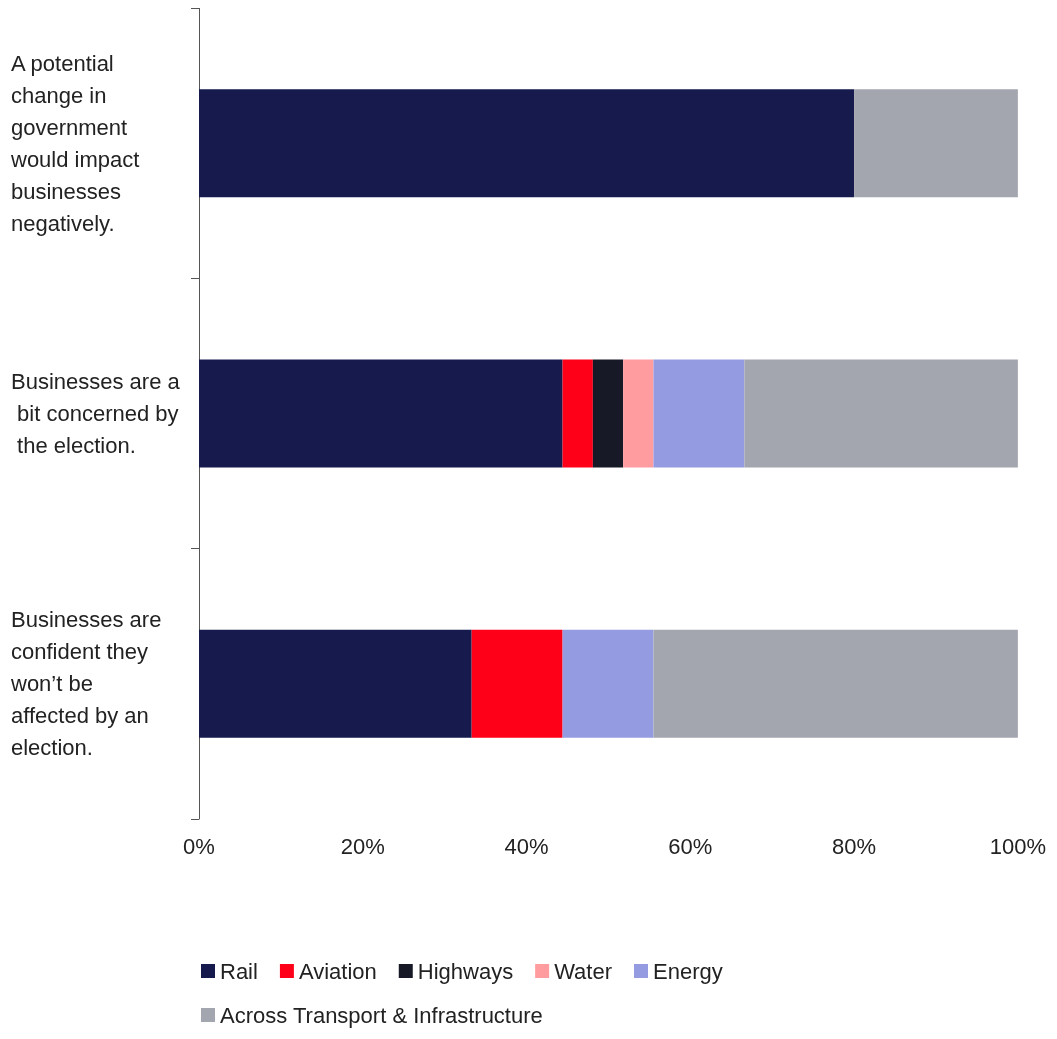  Describe the element at coordinates (362, 846) in the screenshot. I see `x-tick-label: 20%` at that location.